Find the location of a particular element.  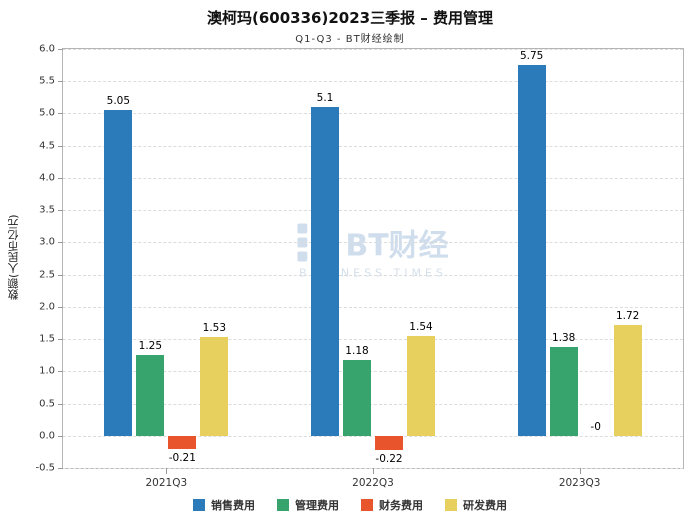

value-label: -0 is located at coordinates (595, 426).